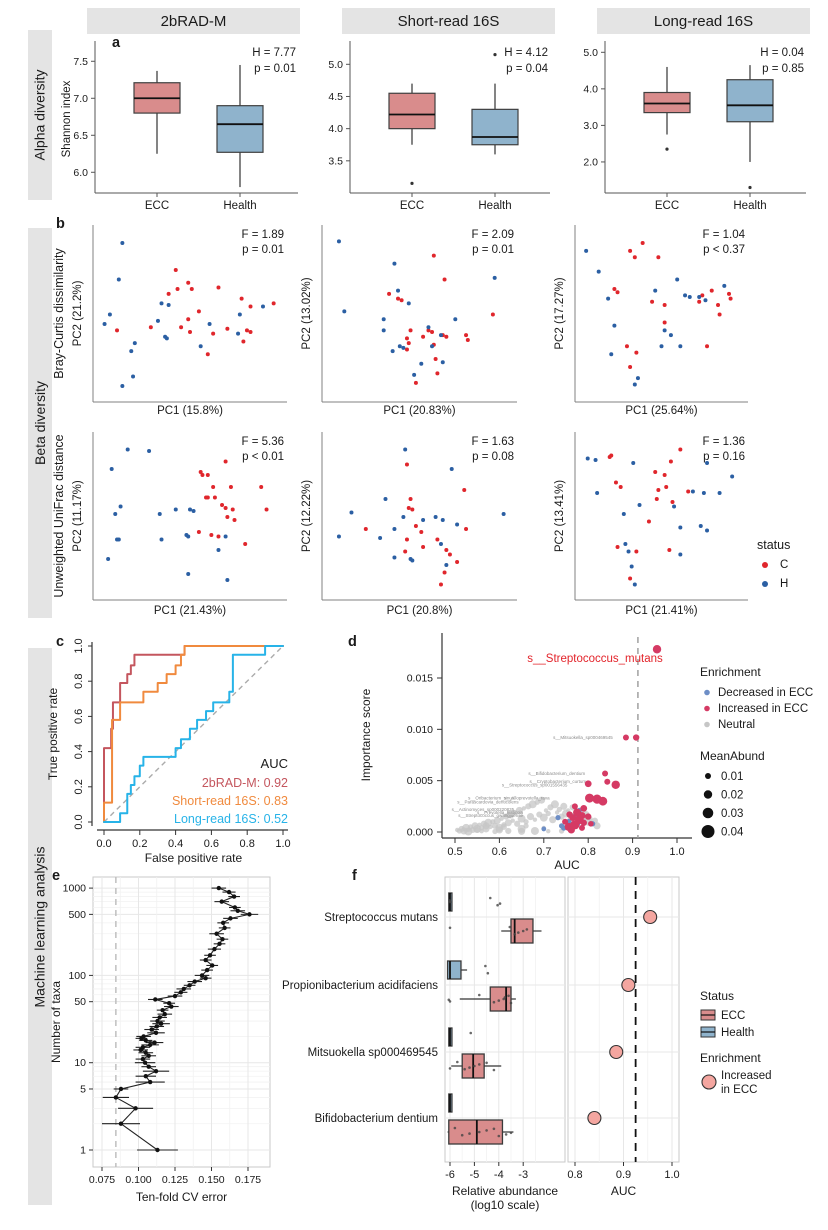  What do you see at coordinates (420, 678) in the screenshot?
I see `svg-text: 0.015` at bounding box center [420, 678].